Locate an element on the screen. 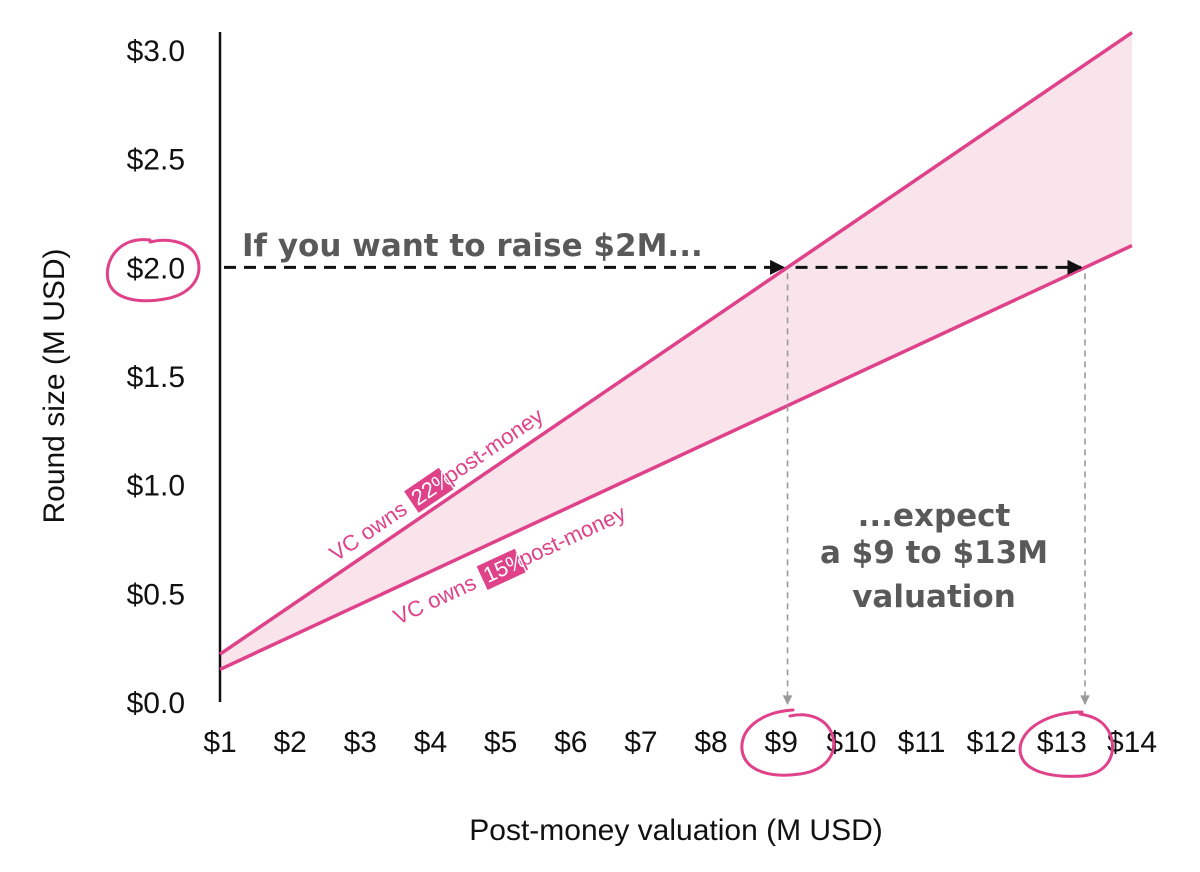 The width and height of the screenshot is (1200, 872). x-tick-label: $8 is located at coordinates (710, 742).